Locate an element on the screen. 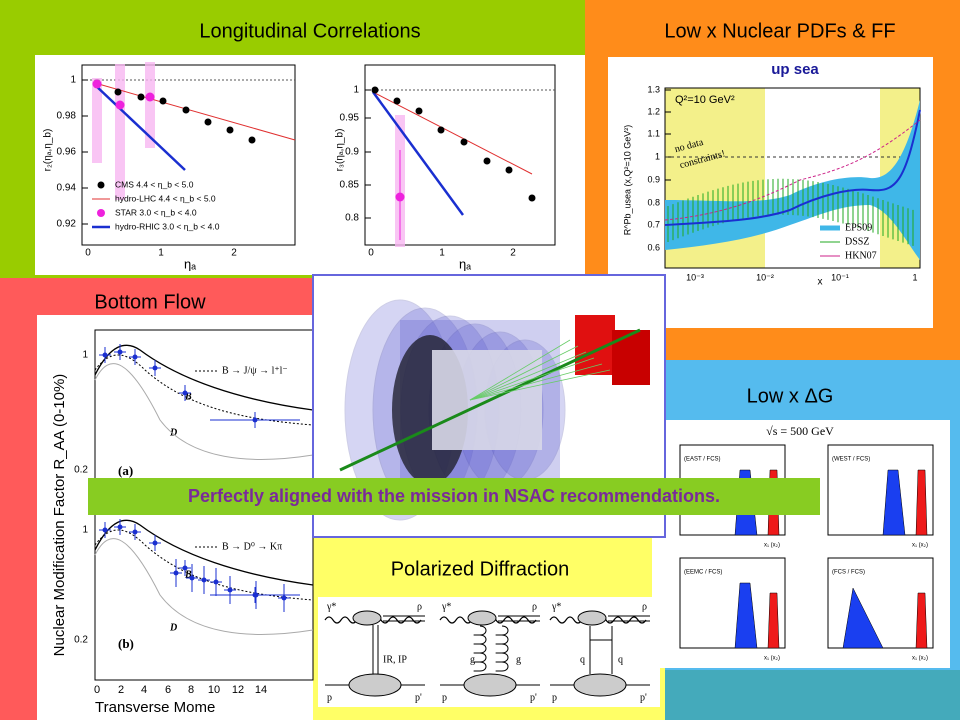 The height and width of the screenshot is (720, 960). legend-label: STAR 3.0 < η_b < 4.0 is located at coordinates (156, 212).